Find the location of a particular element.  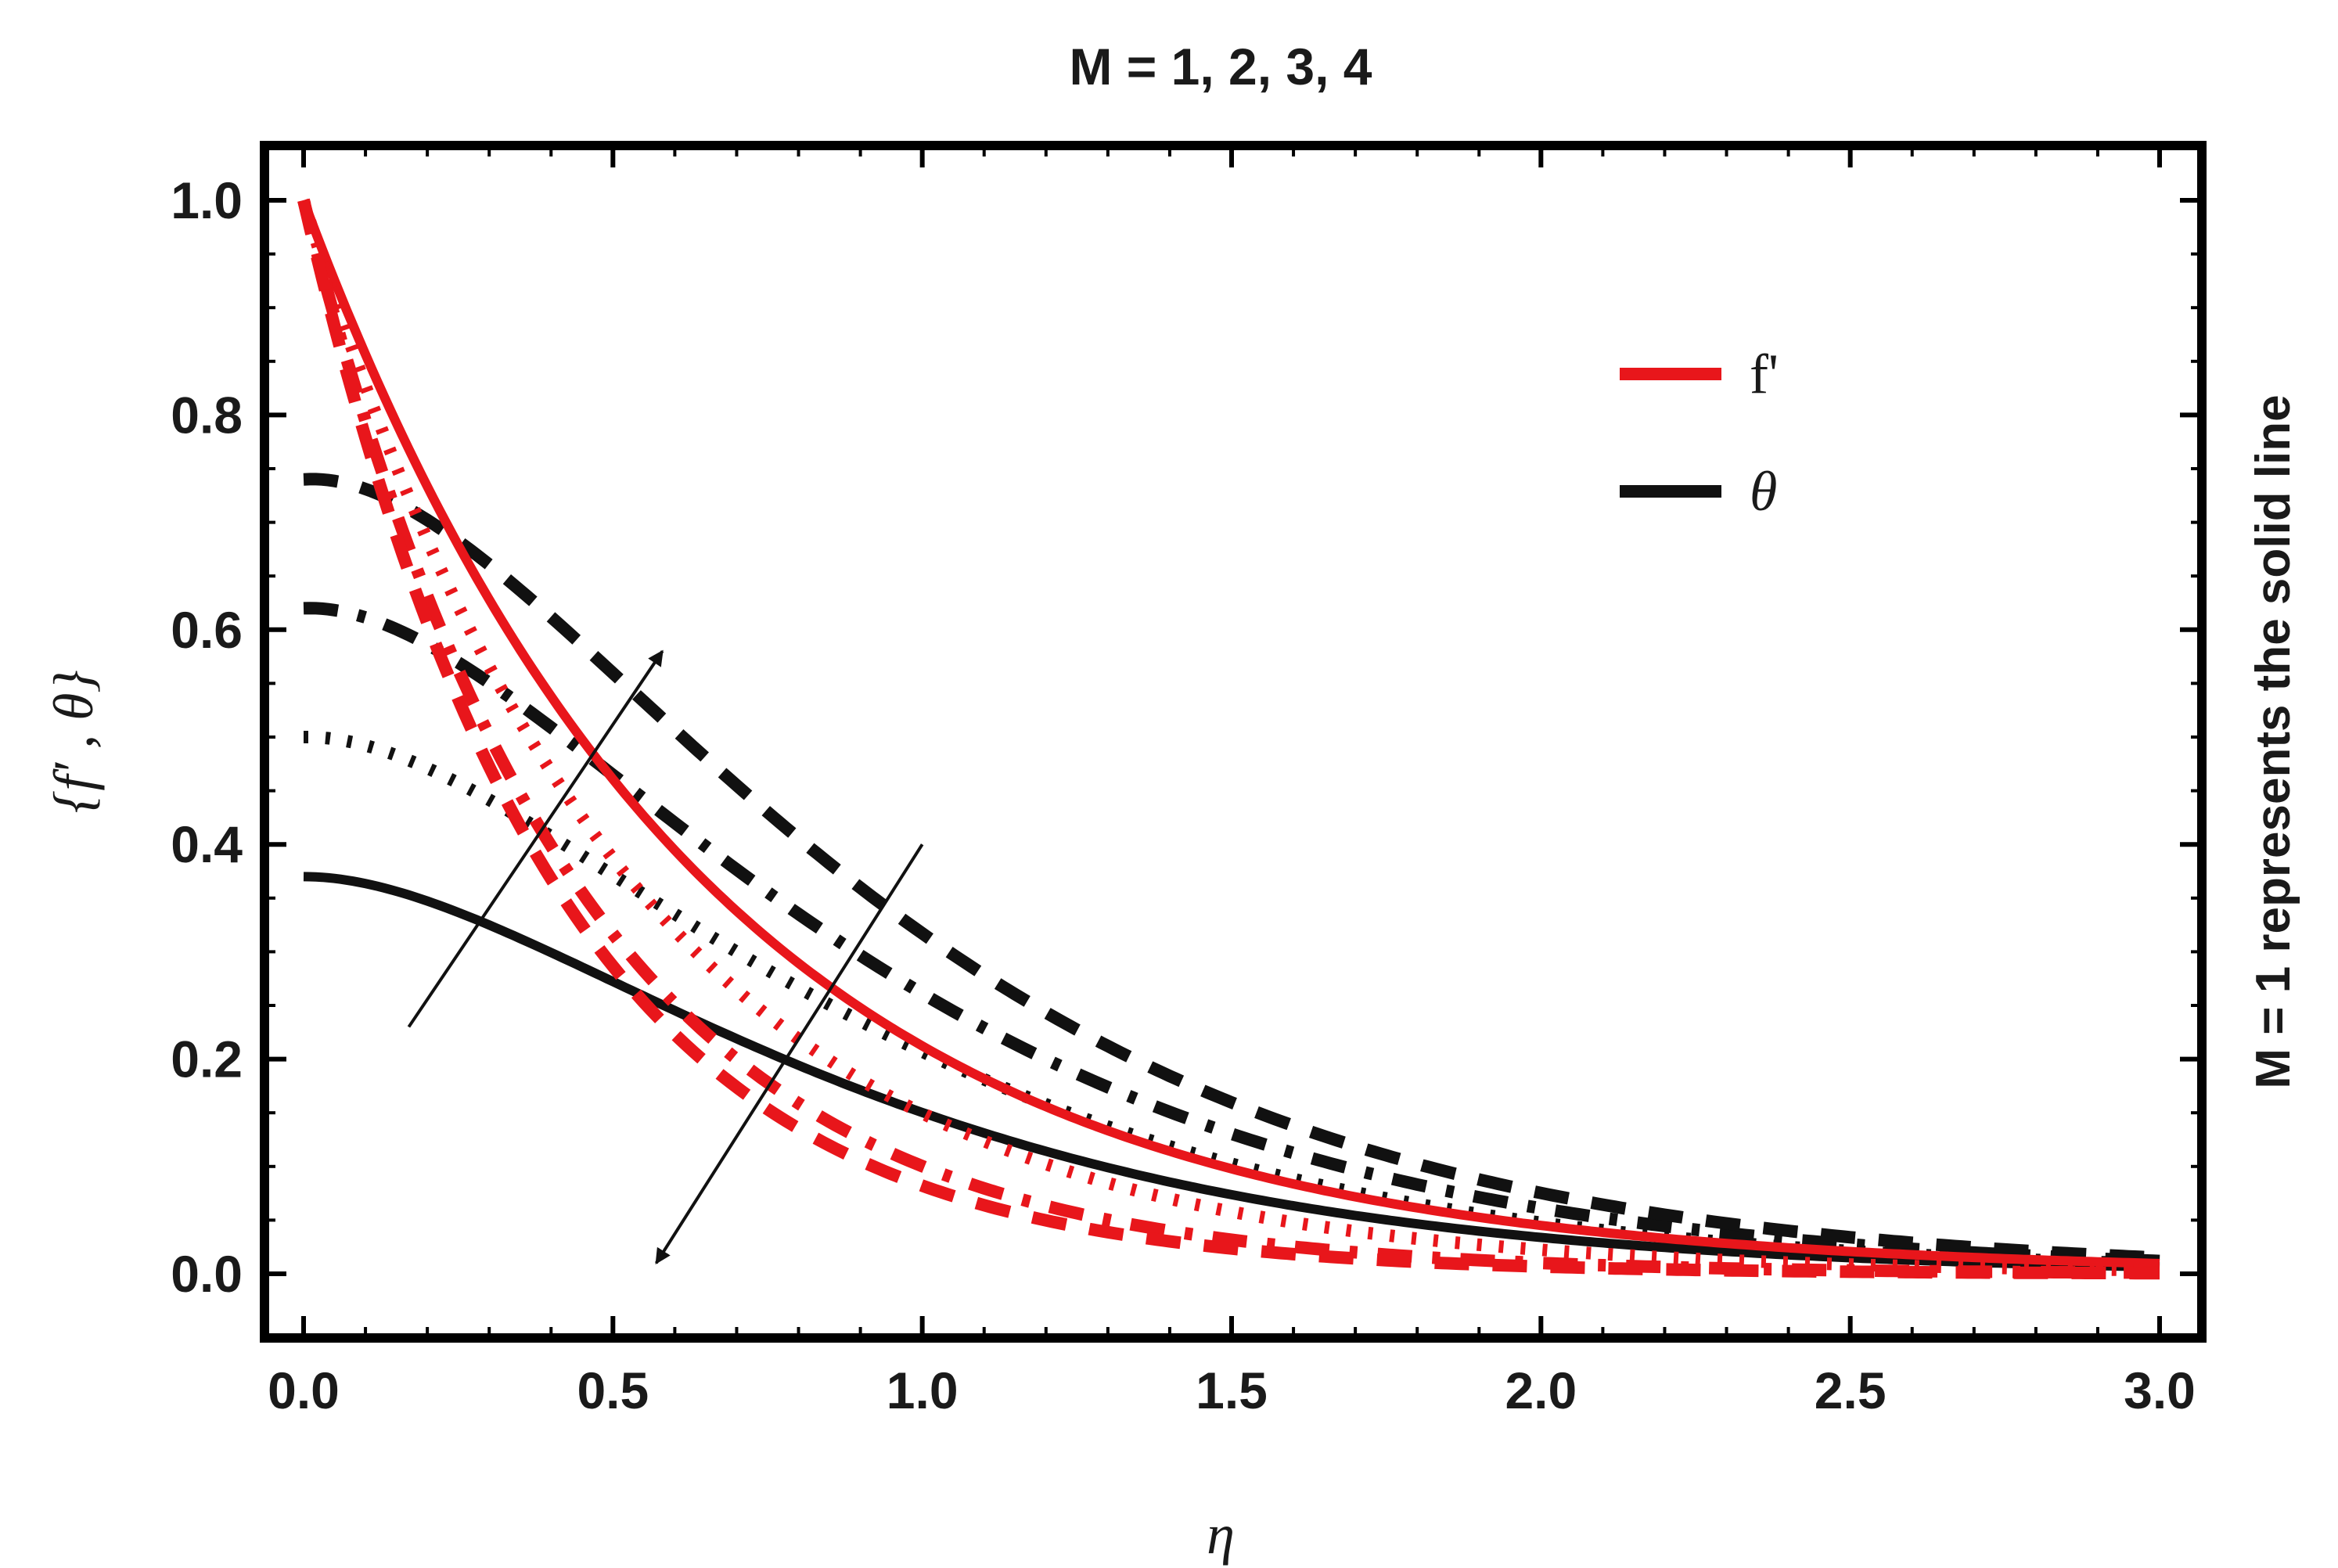

y-tick-label: 1.0 is located at coordinates (207, 200).